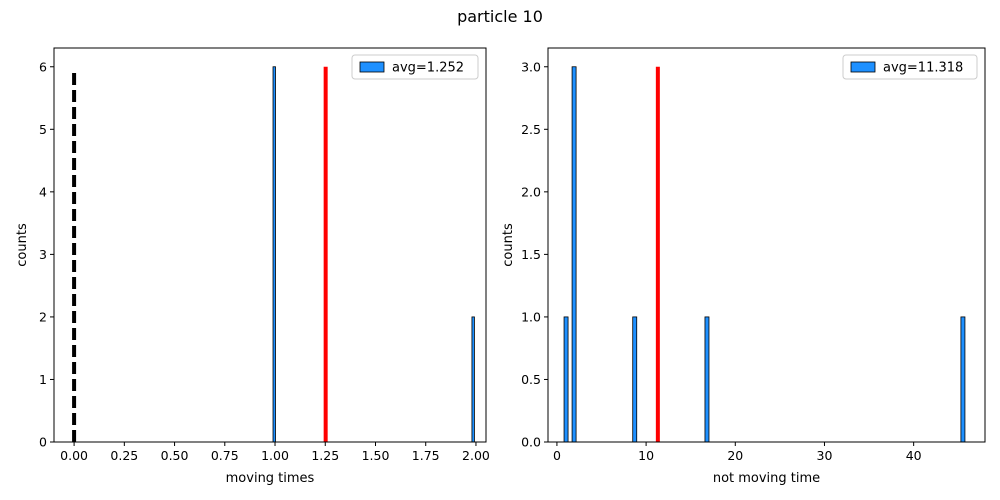  Describe the element at coordinates (275, 455) in the screenshot. I see `x-tick-label: 1.00` at that location.